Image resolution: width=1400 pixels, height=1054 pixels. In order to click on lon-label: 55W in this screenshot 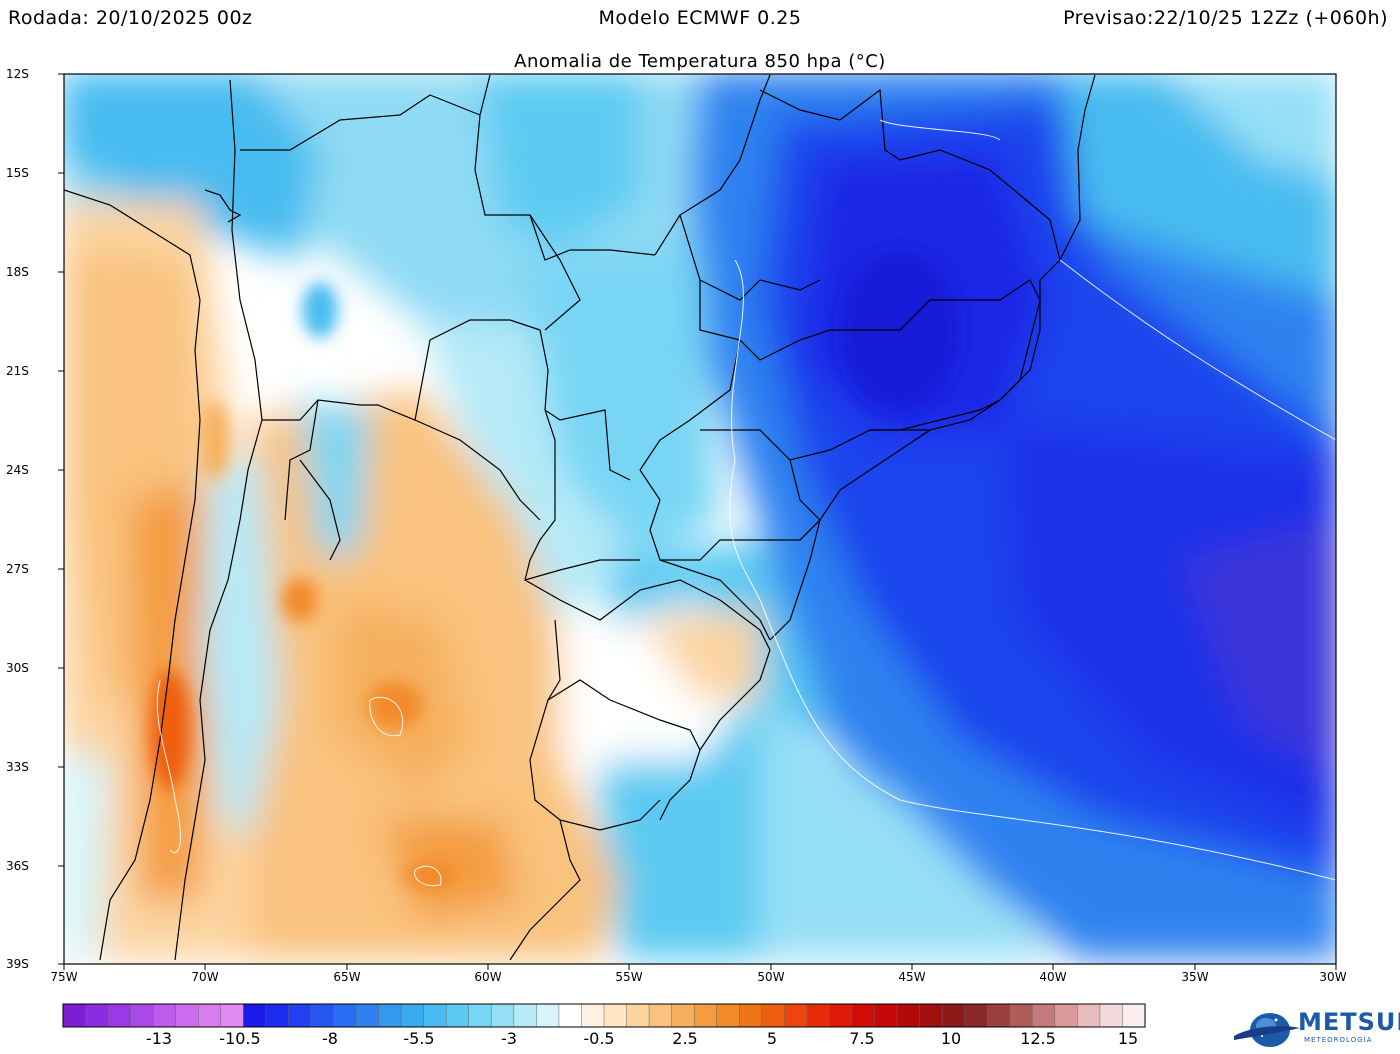, I will do `click(629, 977)`.